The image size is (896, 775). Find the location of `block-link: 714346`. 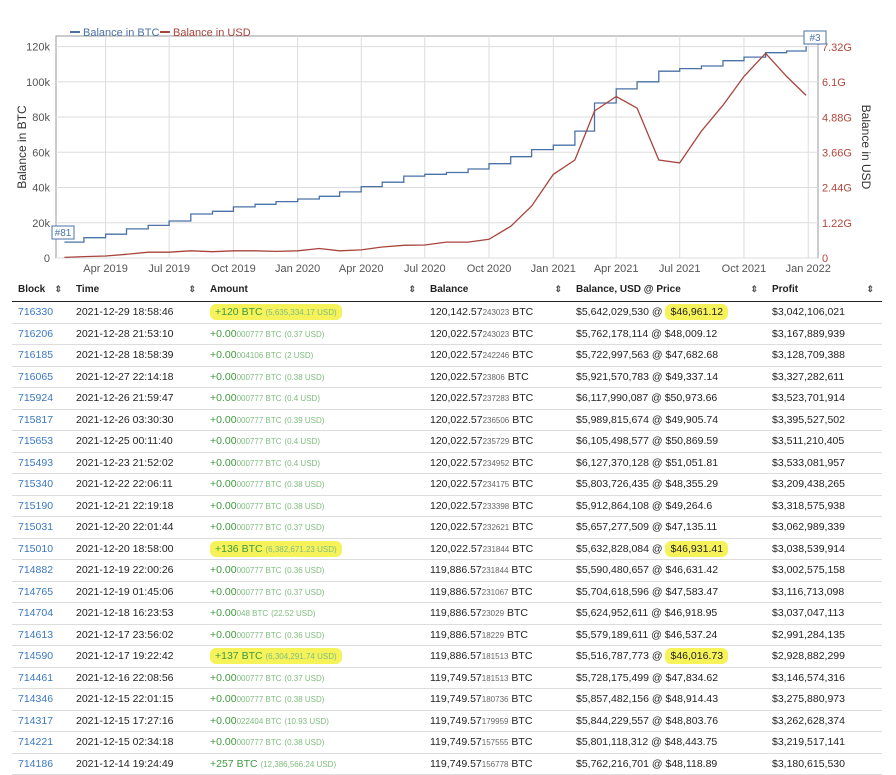

block-link: 714346 is located at coordinates (41, 699).